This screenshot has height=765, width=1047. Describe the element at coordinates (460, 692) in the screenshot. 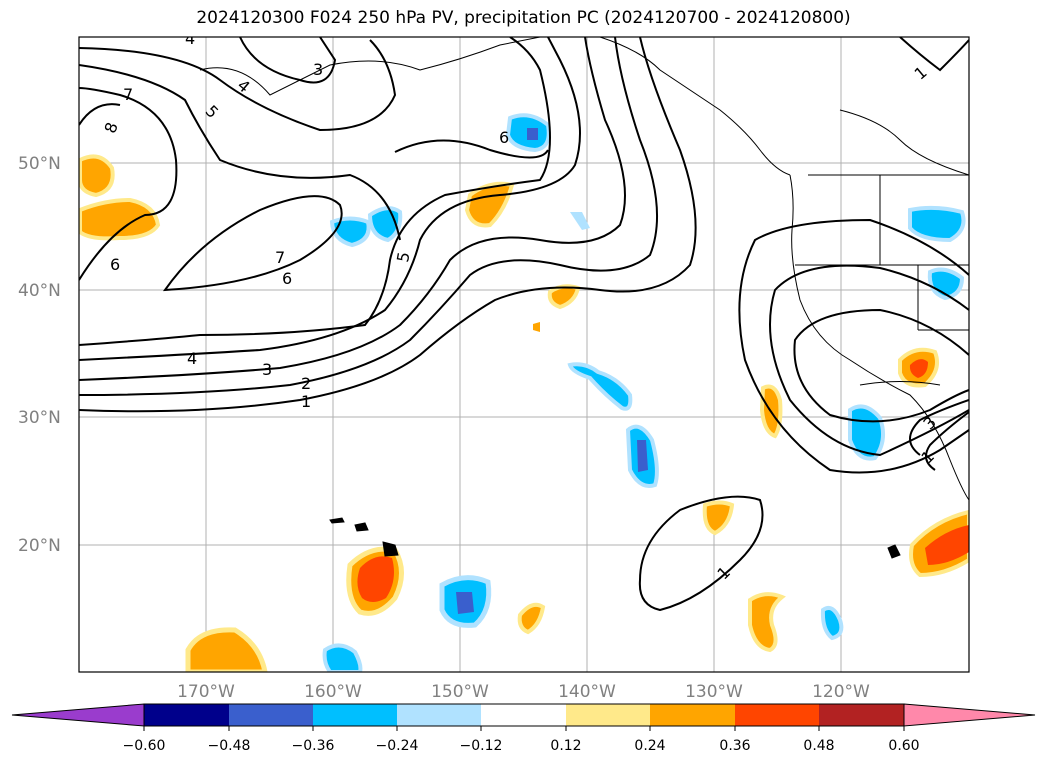

I see `lon-label-150w: 150°W` at that location.